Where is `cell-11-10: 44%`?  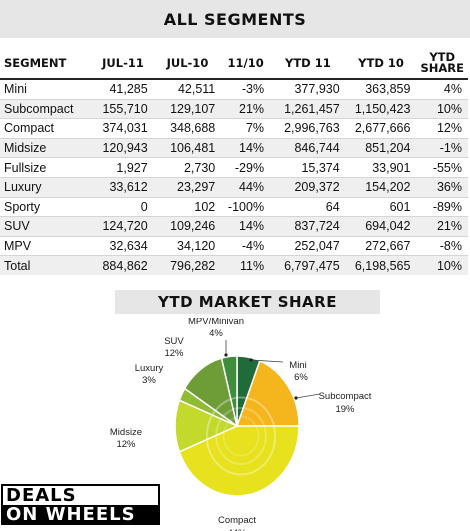
cell-11-10: 44% is located at coordinates (246, 187).